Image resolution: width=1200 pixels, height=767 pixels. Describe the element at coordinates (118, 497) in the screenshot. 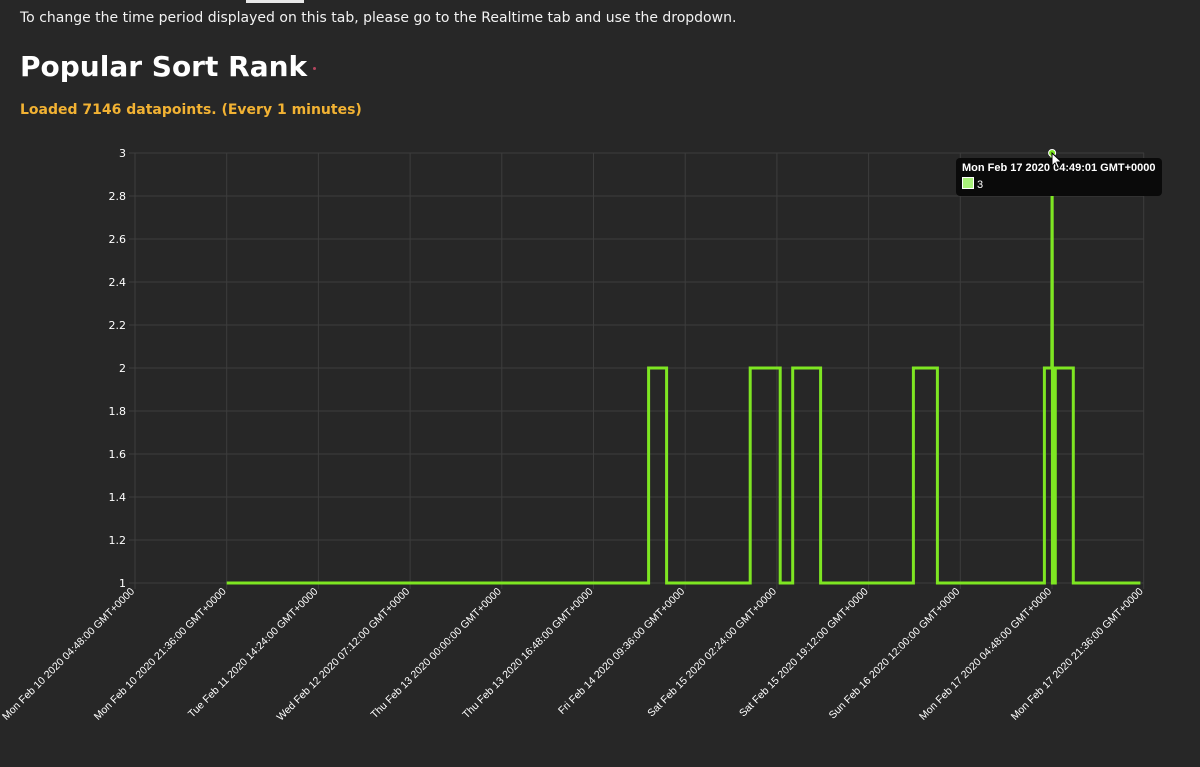

I see `y-tick-label: 1.4` at that location.